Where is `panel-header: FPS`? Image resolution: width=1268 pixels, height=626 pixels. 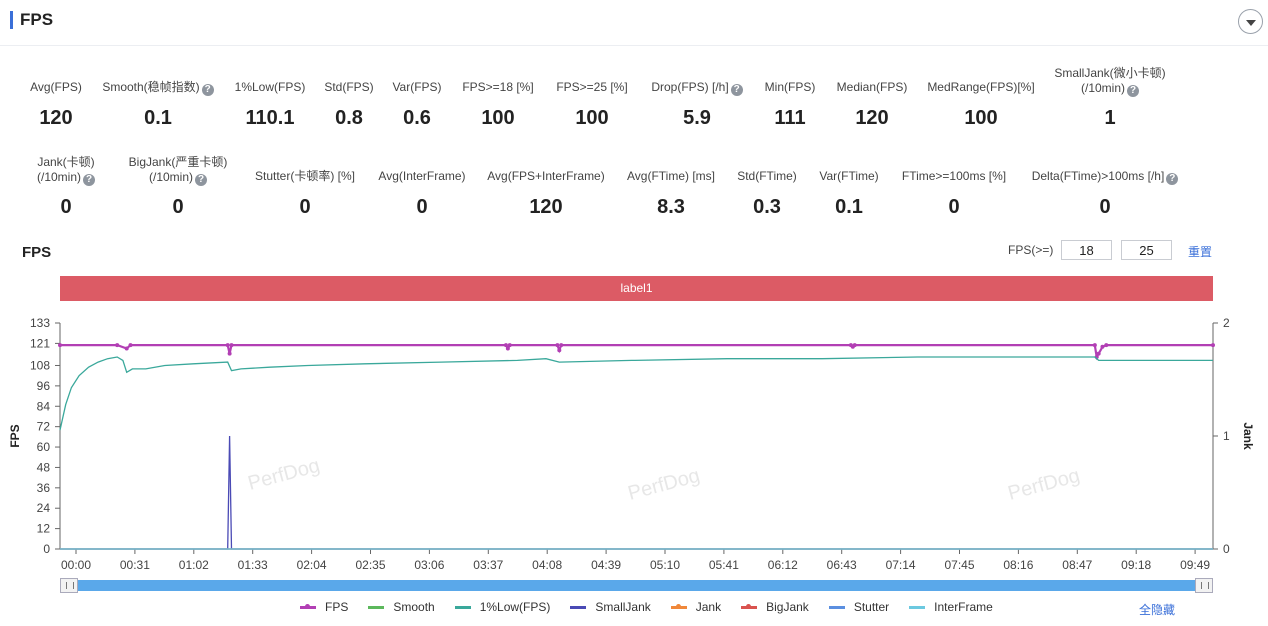
panel-header: FPS is located at coordinates (634, 23).